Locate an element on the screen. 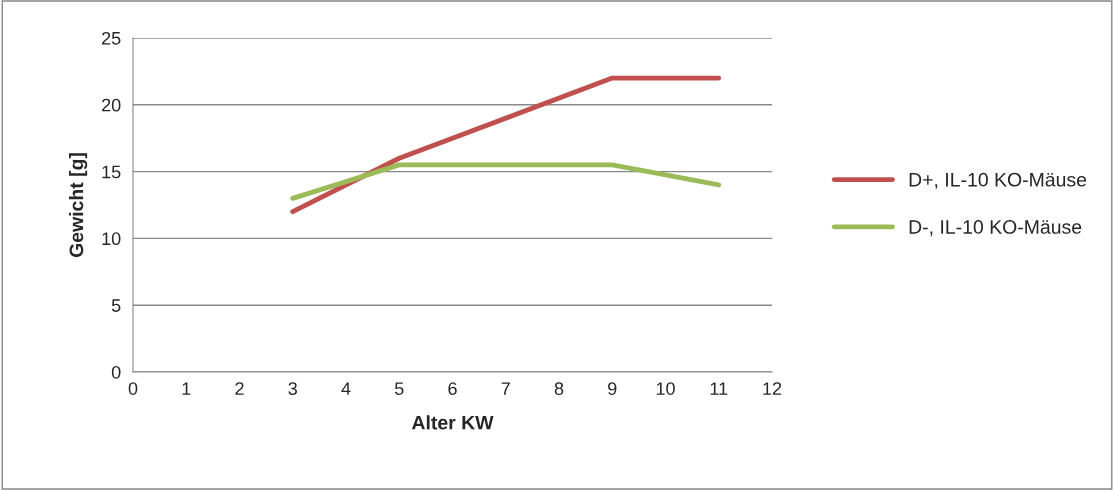 This screenshot has height=490, width=1114. y-tick-label: 20 is located at coordinates (111, 105).